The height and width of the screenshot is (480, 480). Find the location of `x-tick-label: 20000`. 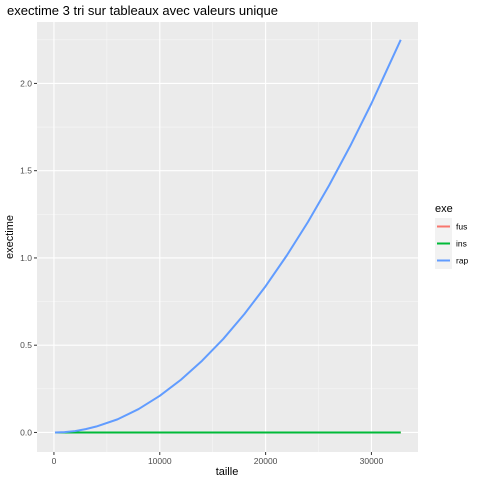

x-tick-label: 20000 is located at coordinates (266, 461).